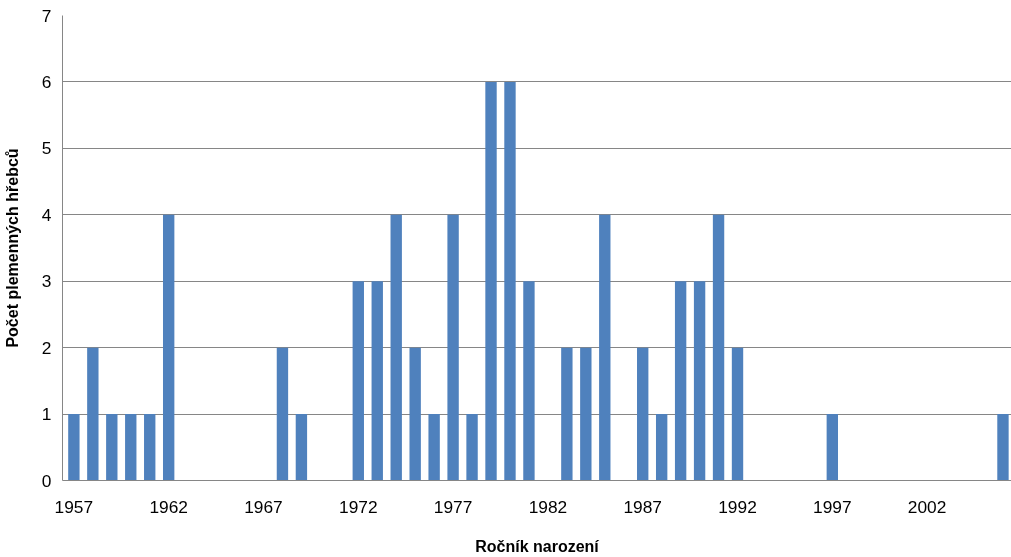 The width and height of the screenshot is (1011, 557). Describe the element at coordinates (46, 281) in the screenshot. I see `y-tick-label: 3` at that location.